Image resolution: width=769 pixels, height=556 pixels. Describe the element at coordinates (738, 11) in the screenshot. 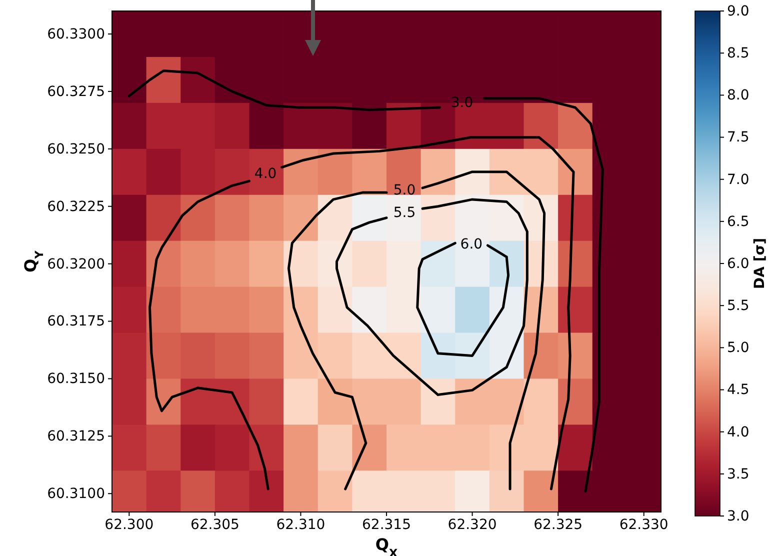

I see `color-bar-label: 9.0` at that location.